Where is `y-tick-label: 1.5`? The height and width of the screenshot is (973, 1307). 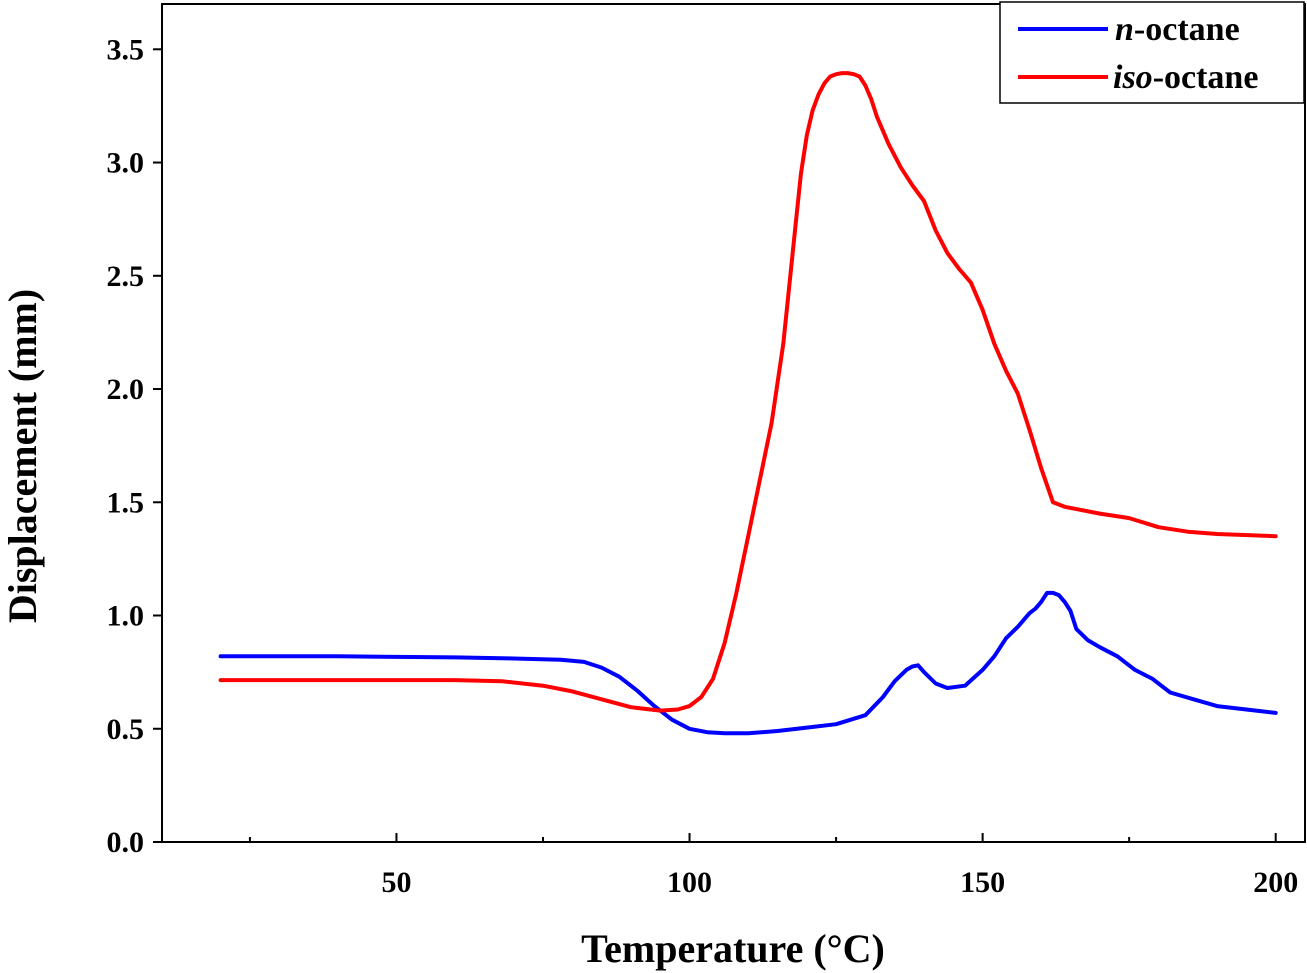
y-tick-label: 1.5 is located at coordinates (126, 502).